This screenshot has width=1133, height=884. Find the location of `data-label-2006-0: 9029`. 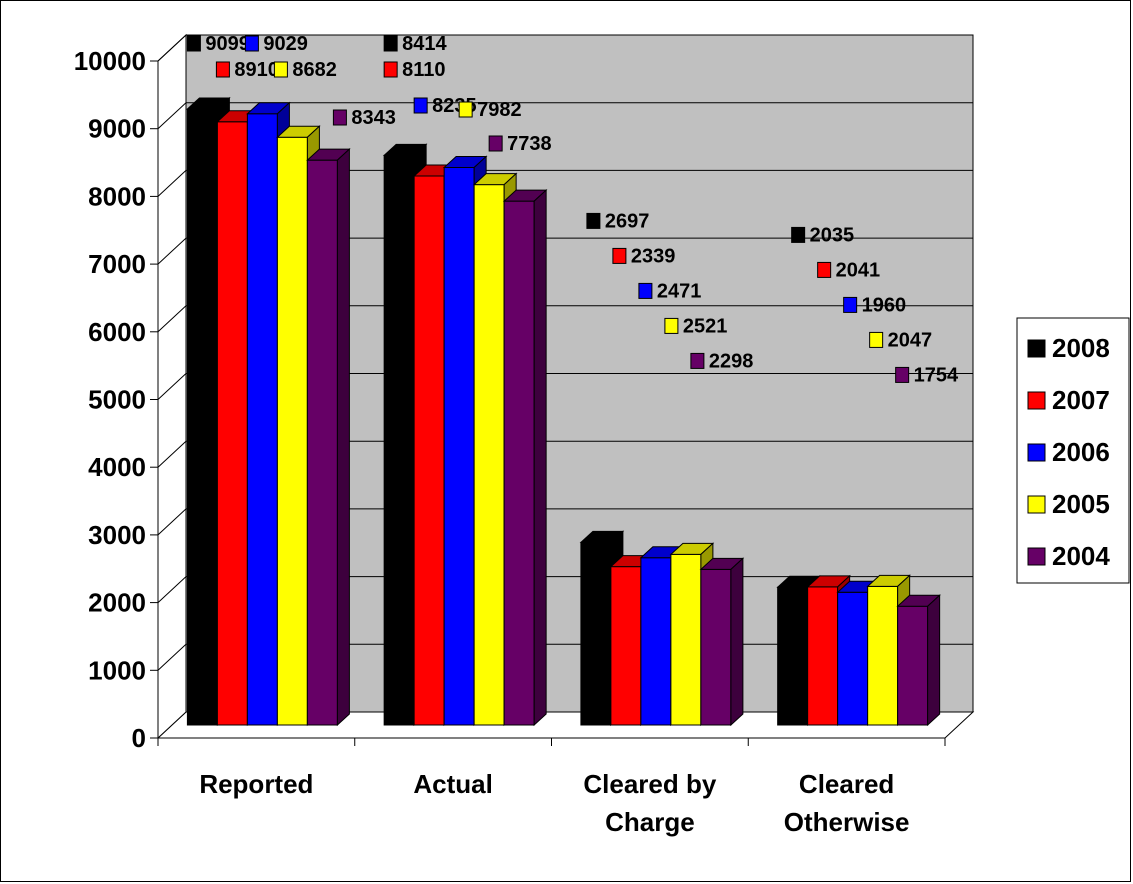

data-label-2006-0: 9029 is located at coordinates (276, 44).